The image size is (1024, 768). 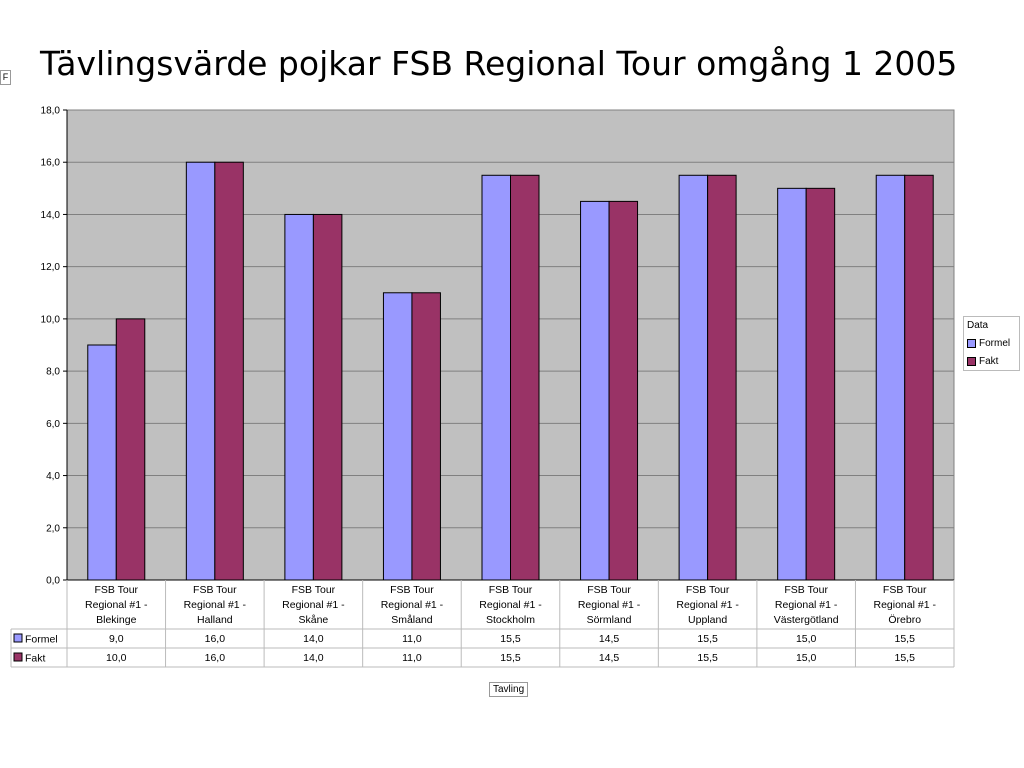 What do you see at coordinates (978, 325) in the screenshot?
I see `legend-title: Data` at bounding box center [978, 325].